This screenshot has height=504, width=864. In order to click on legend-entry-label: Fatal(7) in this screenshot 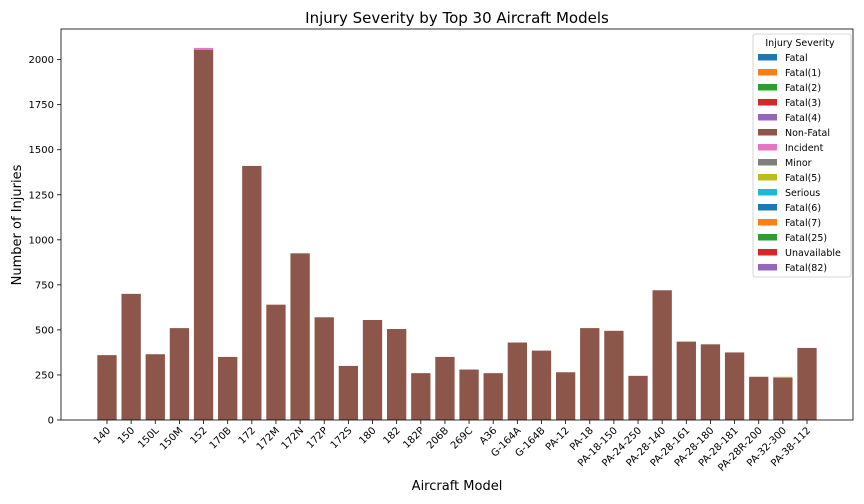, I will do `click(803, 223)`.